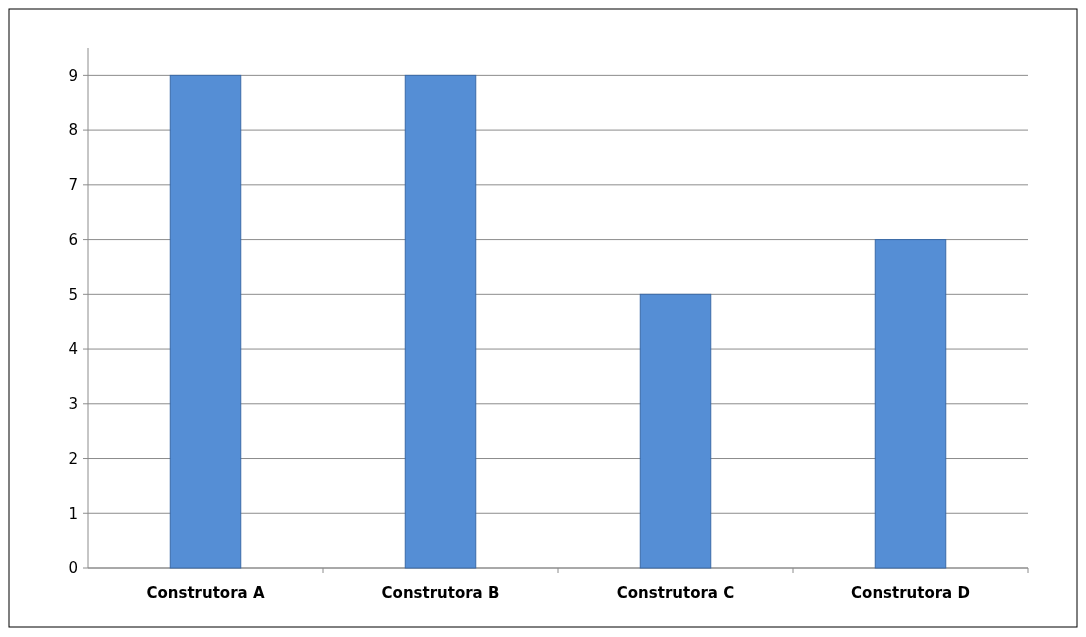 The width and height of the screenshot is (1086, 637). Describe the element at coordinates (73, 458) in the screenshot. I see `y-tick-label: 2` at that location.